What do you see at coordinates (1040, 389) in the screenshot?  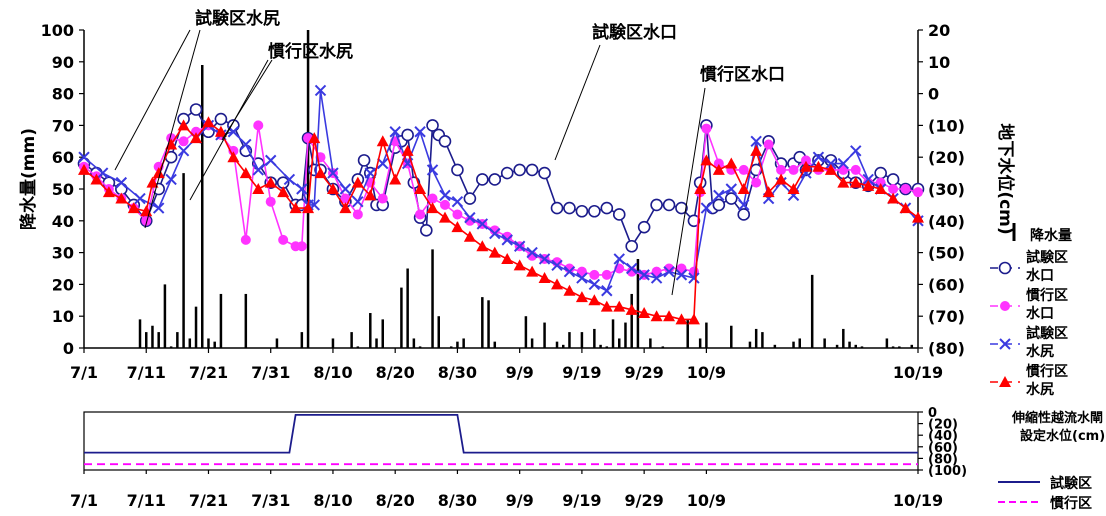 I see `legend-label: 水尻` at bounding box center [1040, 389].